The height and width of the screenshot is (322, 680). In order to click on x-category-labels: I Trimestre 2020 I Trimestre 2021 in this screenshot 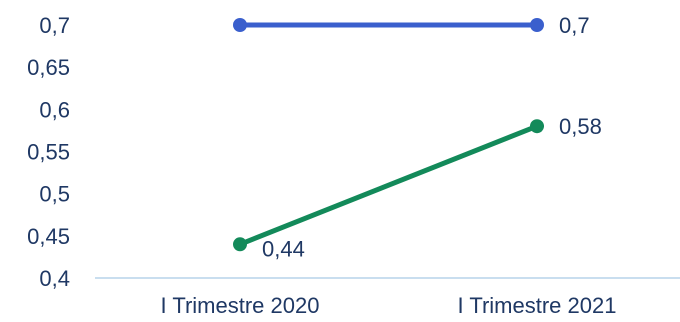, I will do `click(389, 305)`.